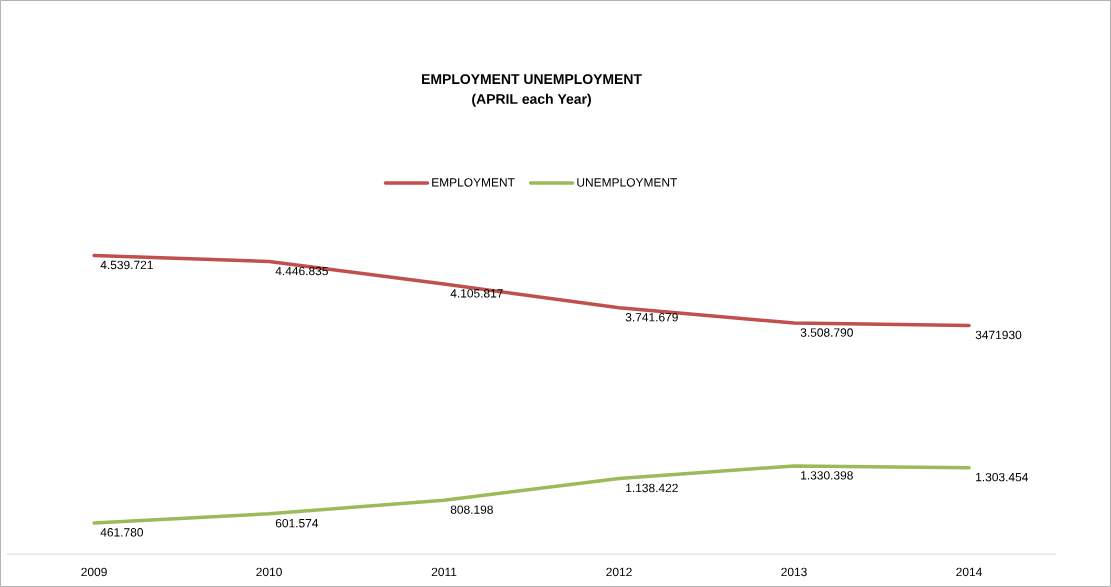 Image resolution: width=1111 pixels, height=587 pixels. What do you see at coordinates (531, 100) in the screenshot?
I see `chart-subtitle: (APRIL each Year)` at bounding box center [531, 100].